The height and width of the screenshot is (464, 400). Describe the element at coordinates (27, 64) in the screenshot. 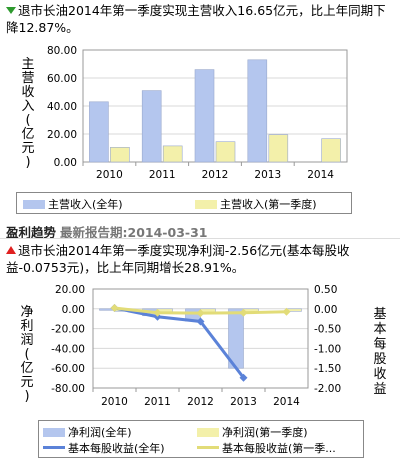

I see `y-axis-label-char: 主` at that location.